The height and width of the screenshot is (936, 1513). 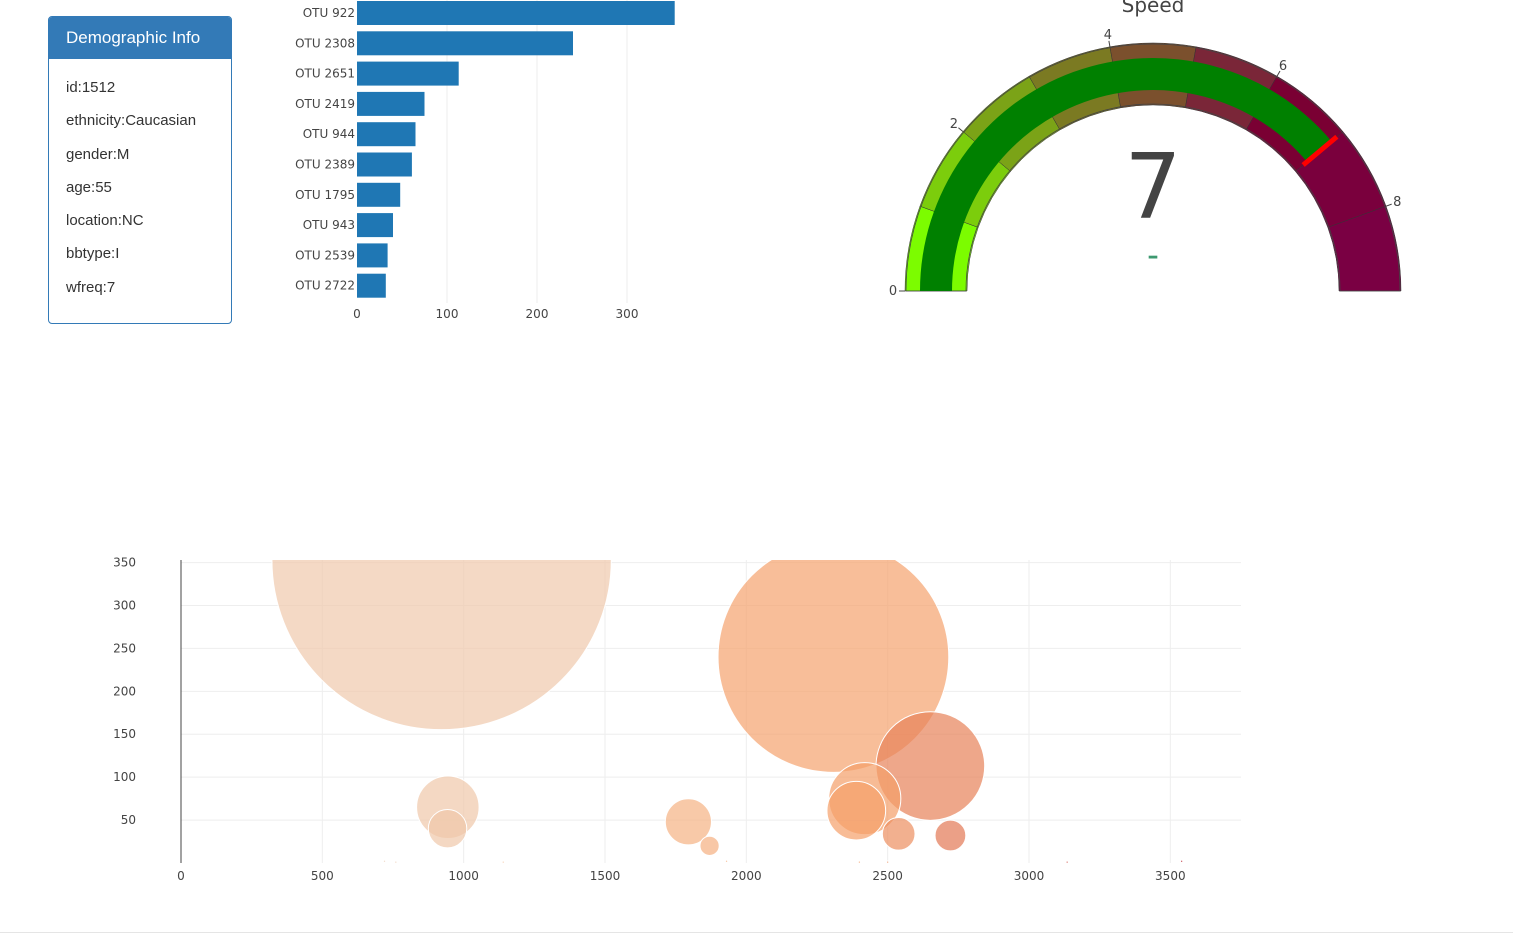 What do you see at coordinates (756, 932) in the screenshot?
I see `page-divider` at bounding box center [756, 932].